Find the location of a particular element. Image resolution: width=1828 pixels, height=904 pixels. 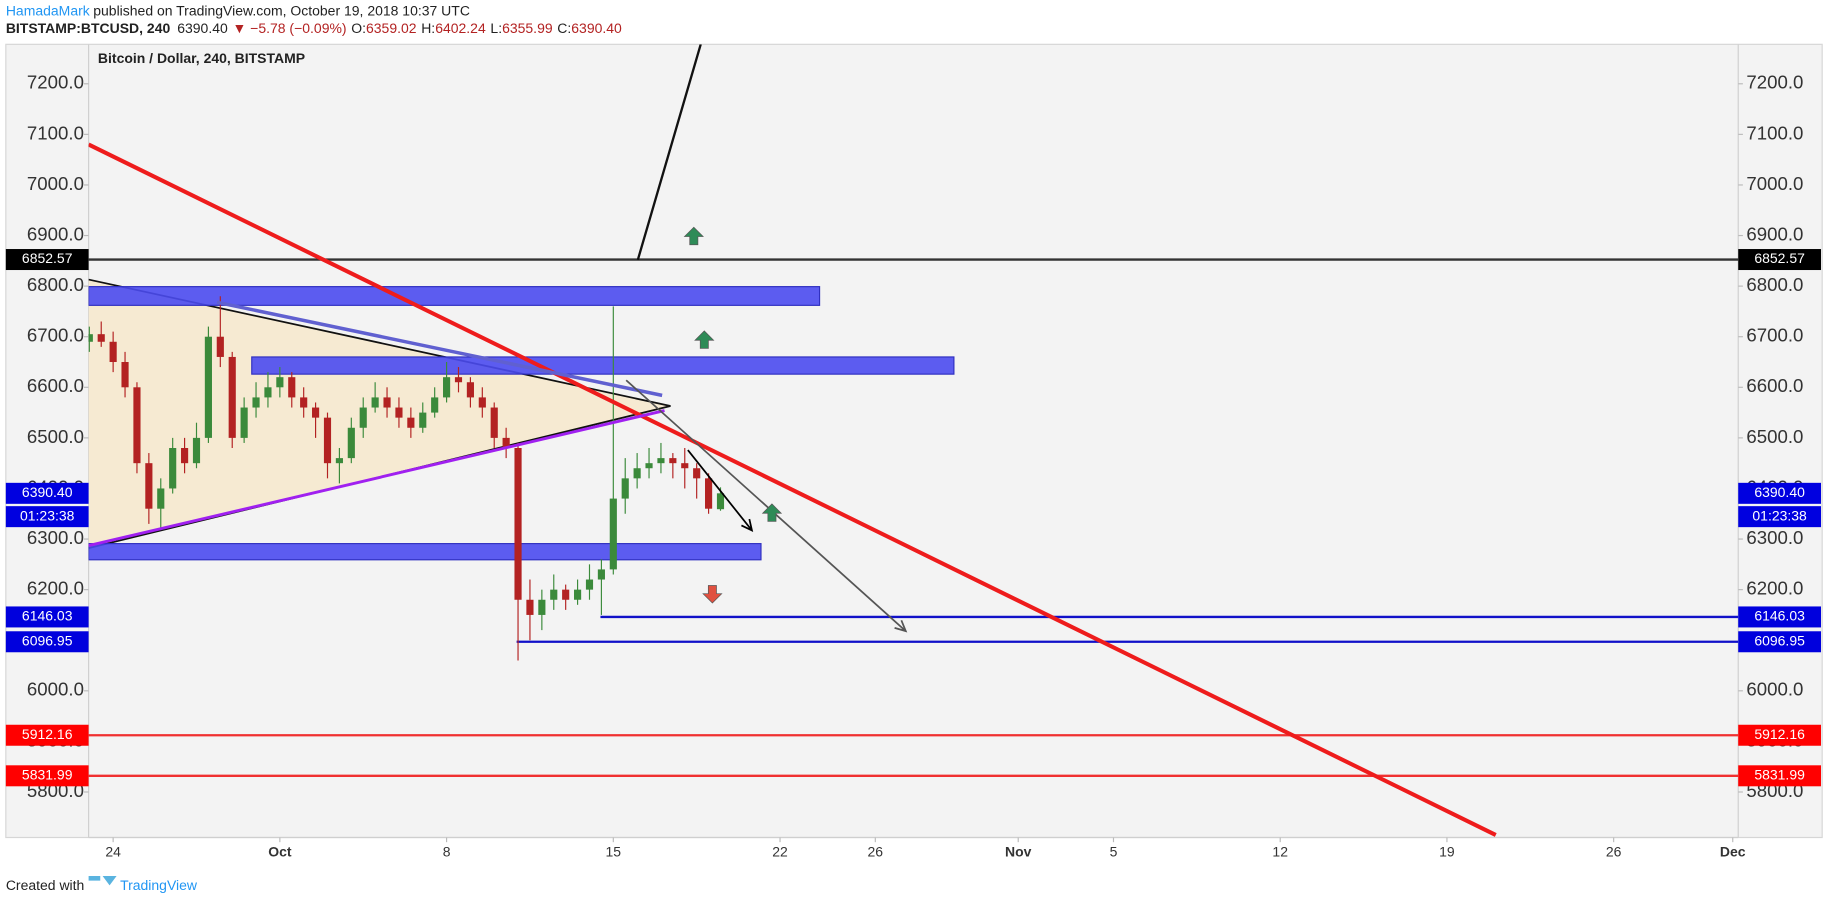

footer-brand: TradingView is located at coordinates (159, 885).